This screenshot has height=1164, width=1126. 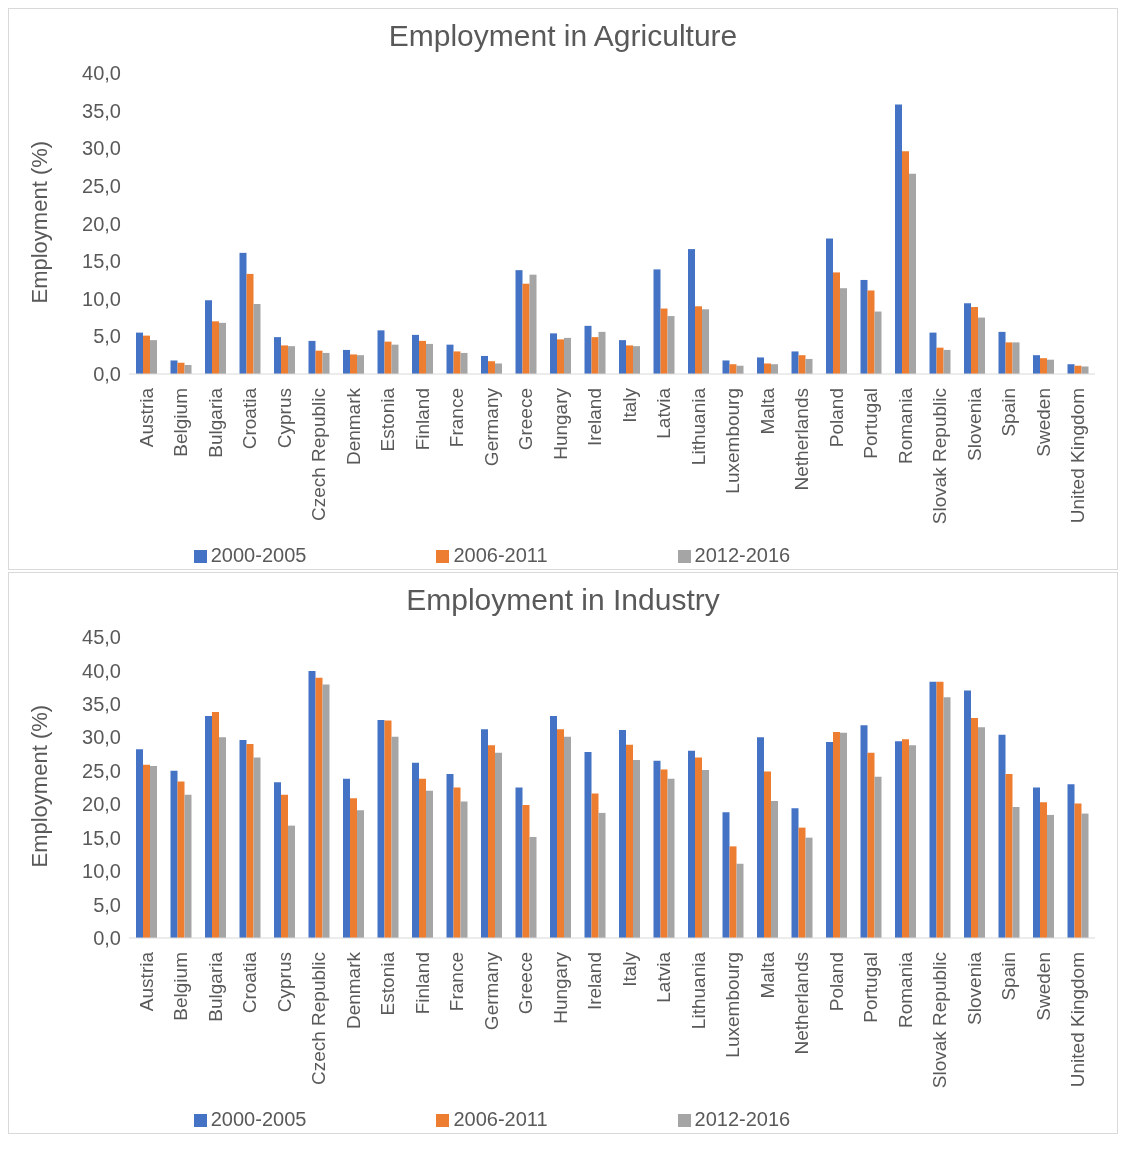 What do you see at coordinates (871, 987) in the screenshot?
I see `x-tick-label: Portugal` at bounding box center [871, 987].